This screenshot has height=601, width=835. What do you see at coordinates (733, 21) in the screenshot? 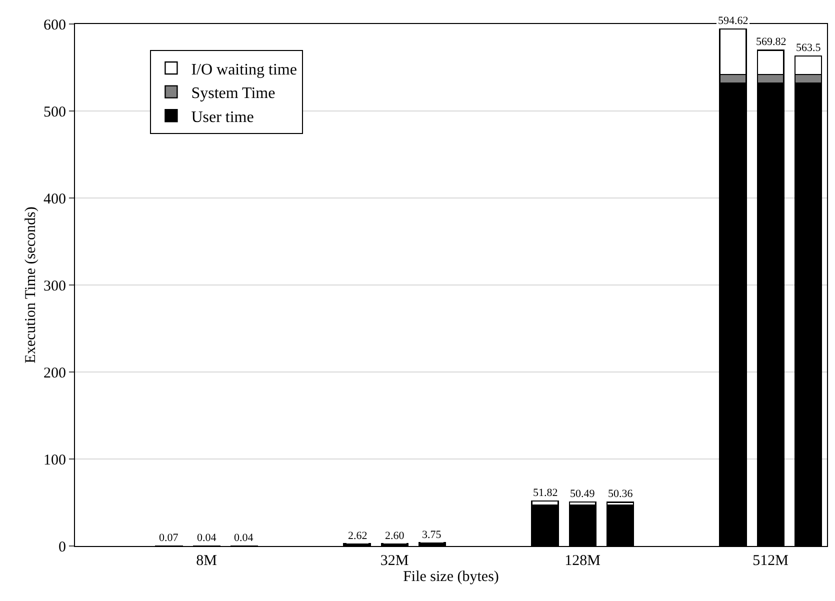
I see `total-label: 594.62` at bounding box center [733, 21].